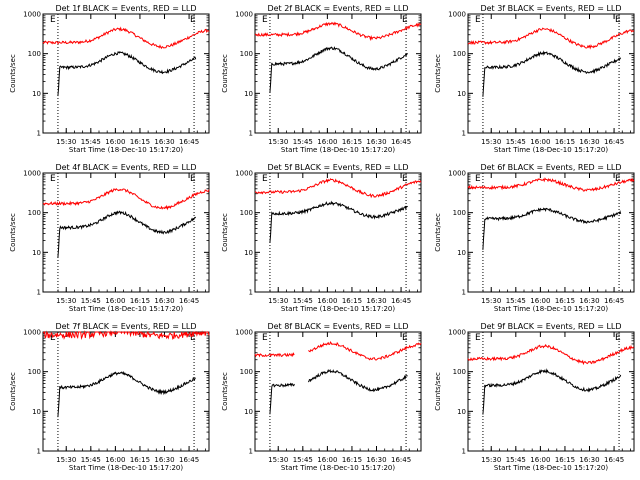 This screenshot has width=640, height=480. I want to click on chart-title: Det 7f BLACK = Events, RED = LLD, so click(125, 326).